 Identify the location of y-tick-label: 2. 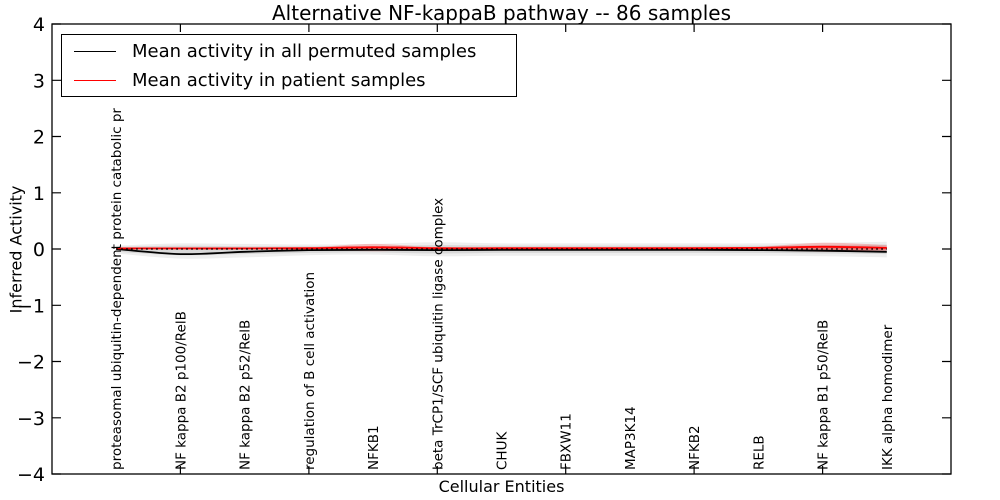
(39, 138).